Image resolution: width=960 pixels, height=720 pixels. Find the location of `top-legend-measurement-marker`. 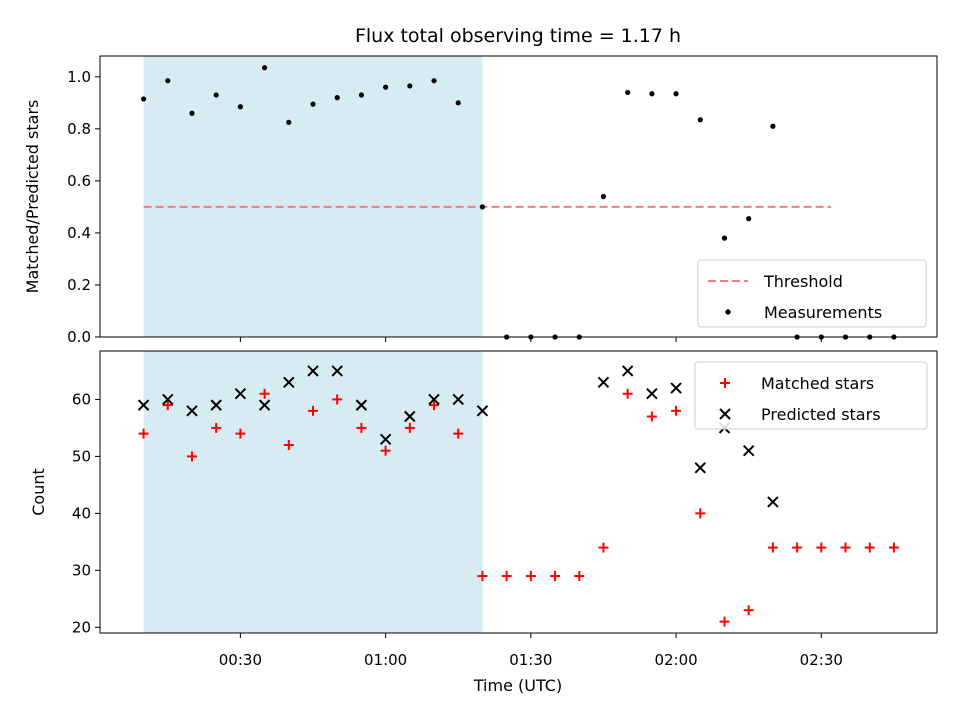

top-legend-measurement-marker is located at coordinates (728, 312).